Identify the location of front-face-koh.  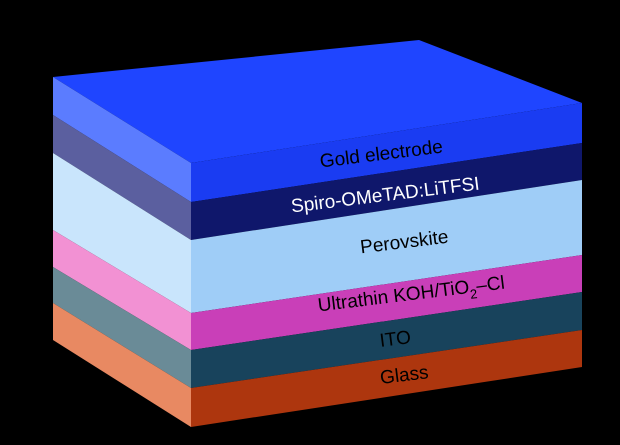
(386, 302).